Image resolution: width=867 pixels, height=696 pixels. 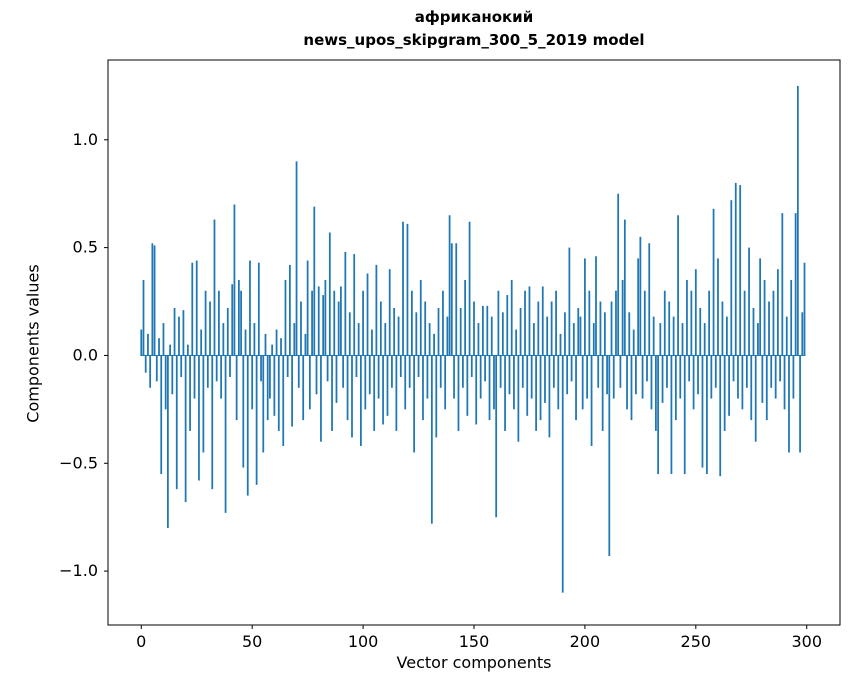 What do you see at coordinates (474, 662) in the screenshot?
I see `x-axis-label: Vector components` at bounding box center [474, 662].